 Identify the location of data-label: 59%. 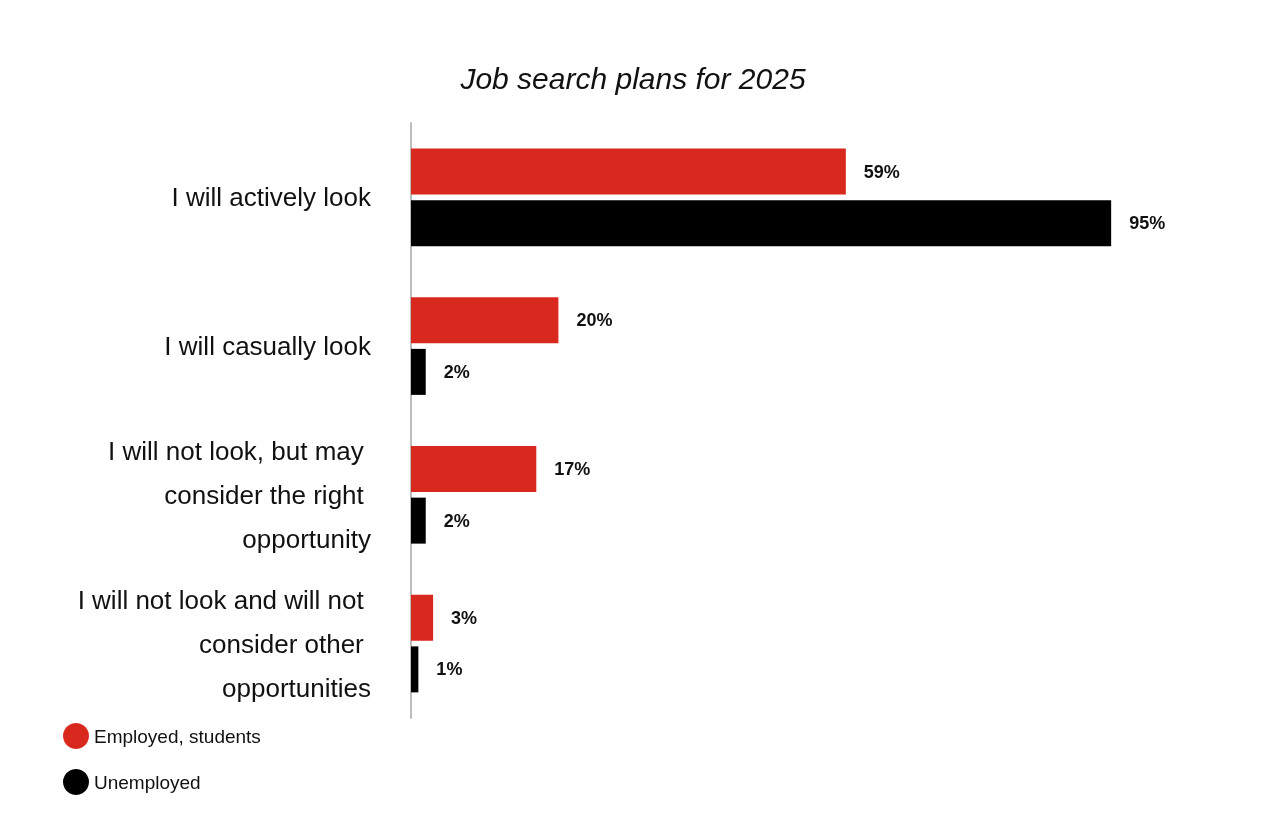
(881, 171).